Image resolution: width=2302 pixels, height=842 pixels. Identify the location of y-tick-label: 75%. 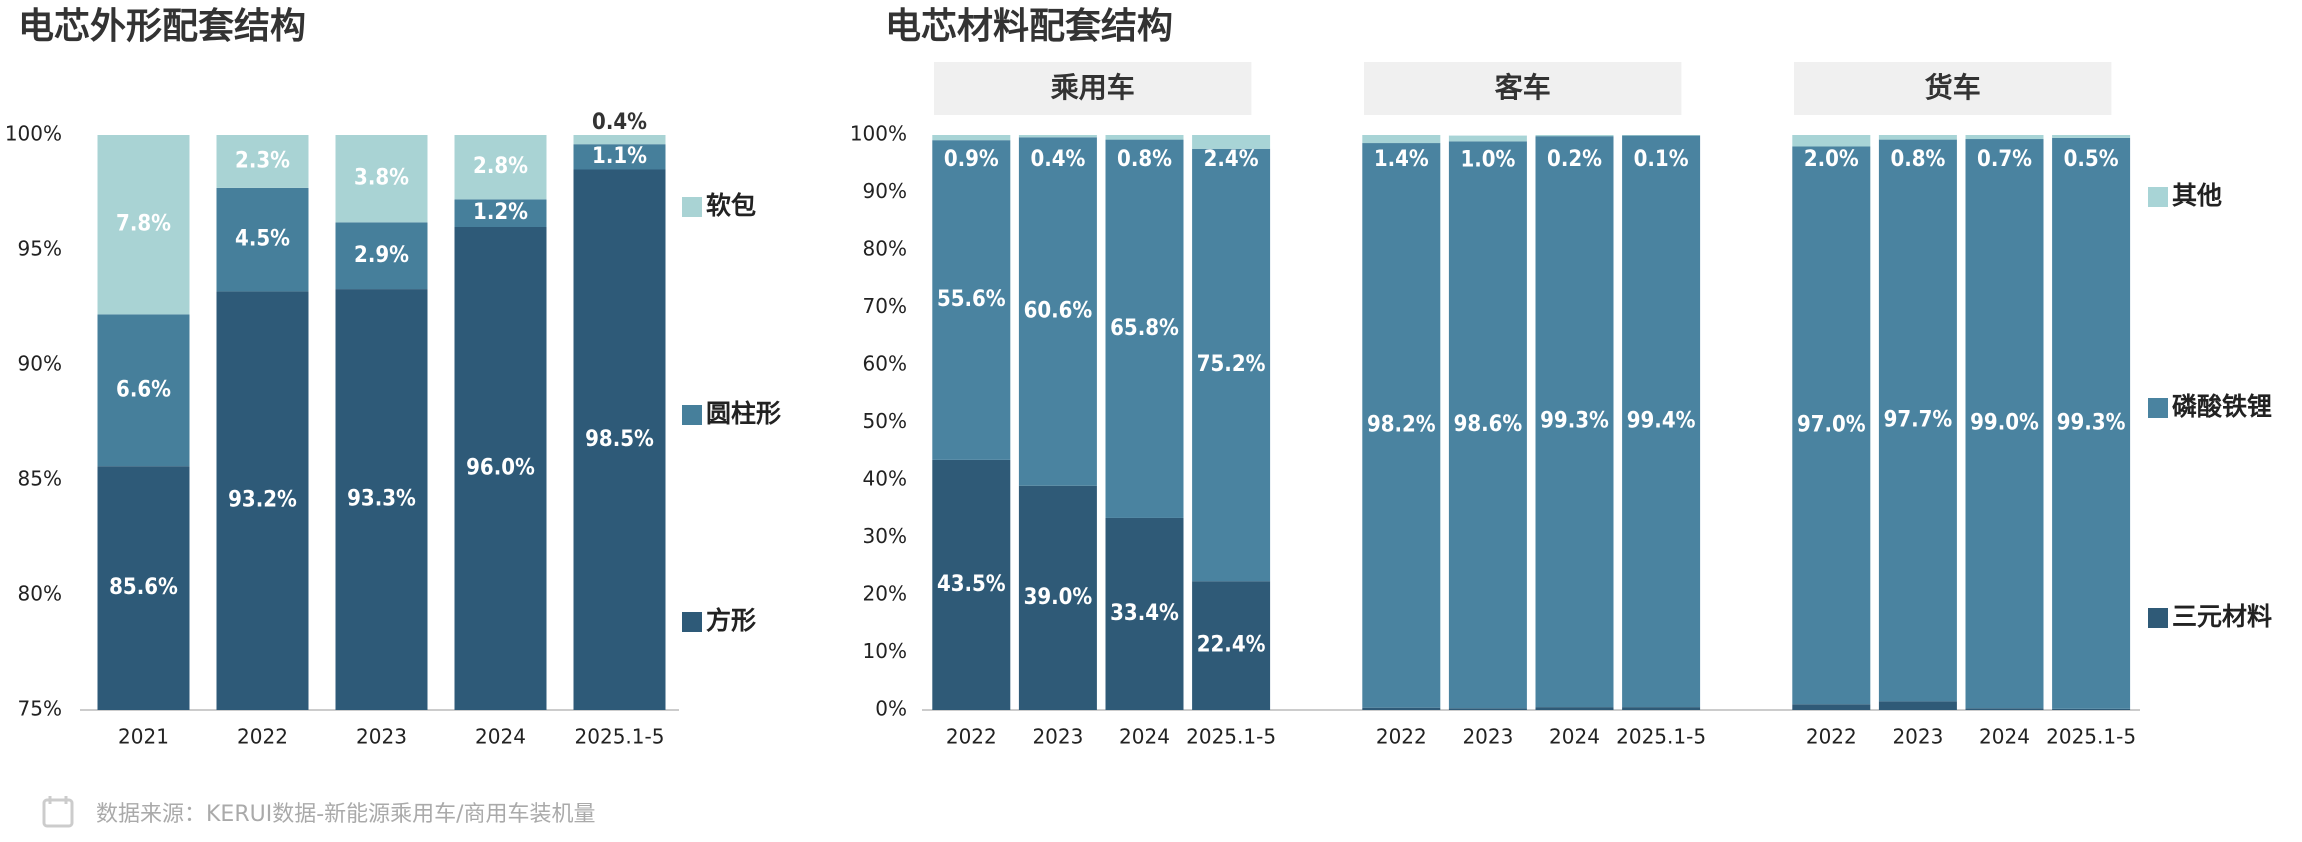
(40, 709).